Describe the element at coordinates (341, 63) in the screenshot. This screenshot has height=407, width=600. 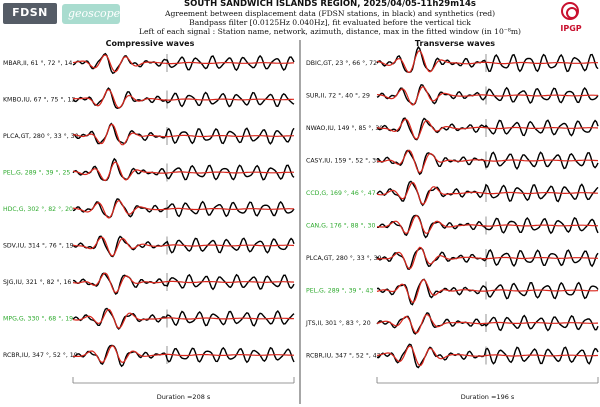
I see `trace-label: DBIC,GT, 23 °, 66 °, 72` at that location.